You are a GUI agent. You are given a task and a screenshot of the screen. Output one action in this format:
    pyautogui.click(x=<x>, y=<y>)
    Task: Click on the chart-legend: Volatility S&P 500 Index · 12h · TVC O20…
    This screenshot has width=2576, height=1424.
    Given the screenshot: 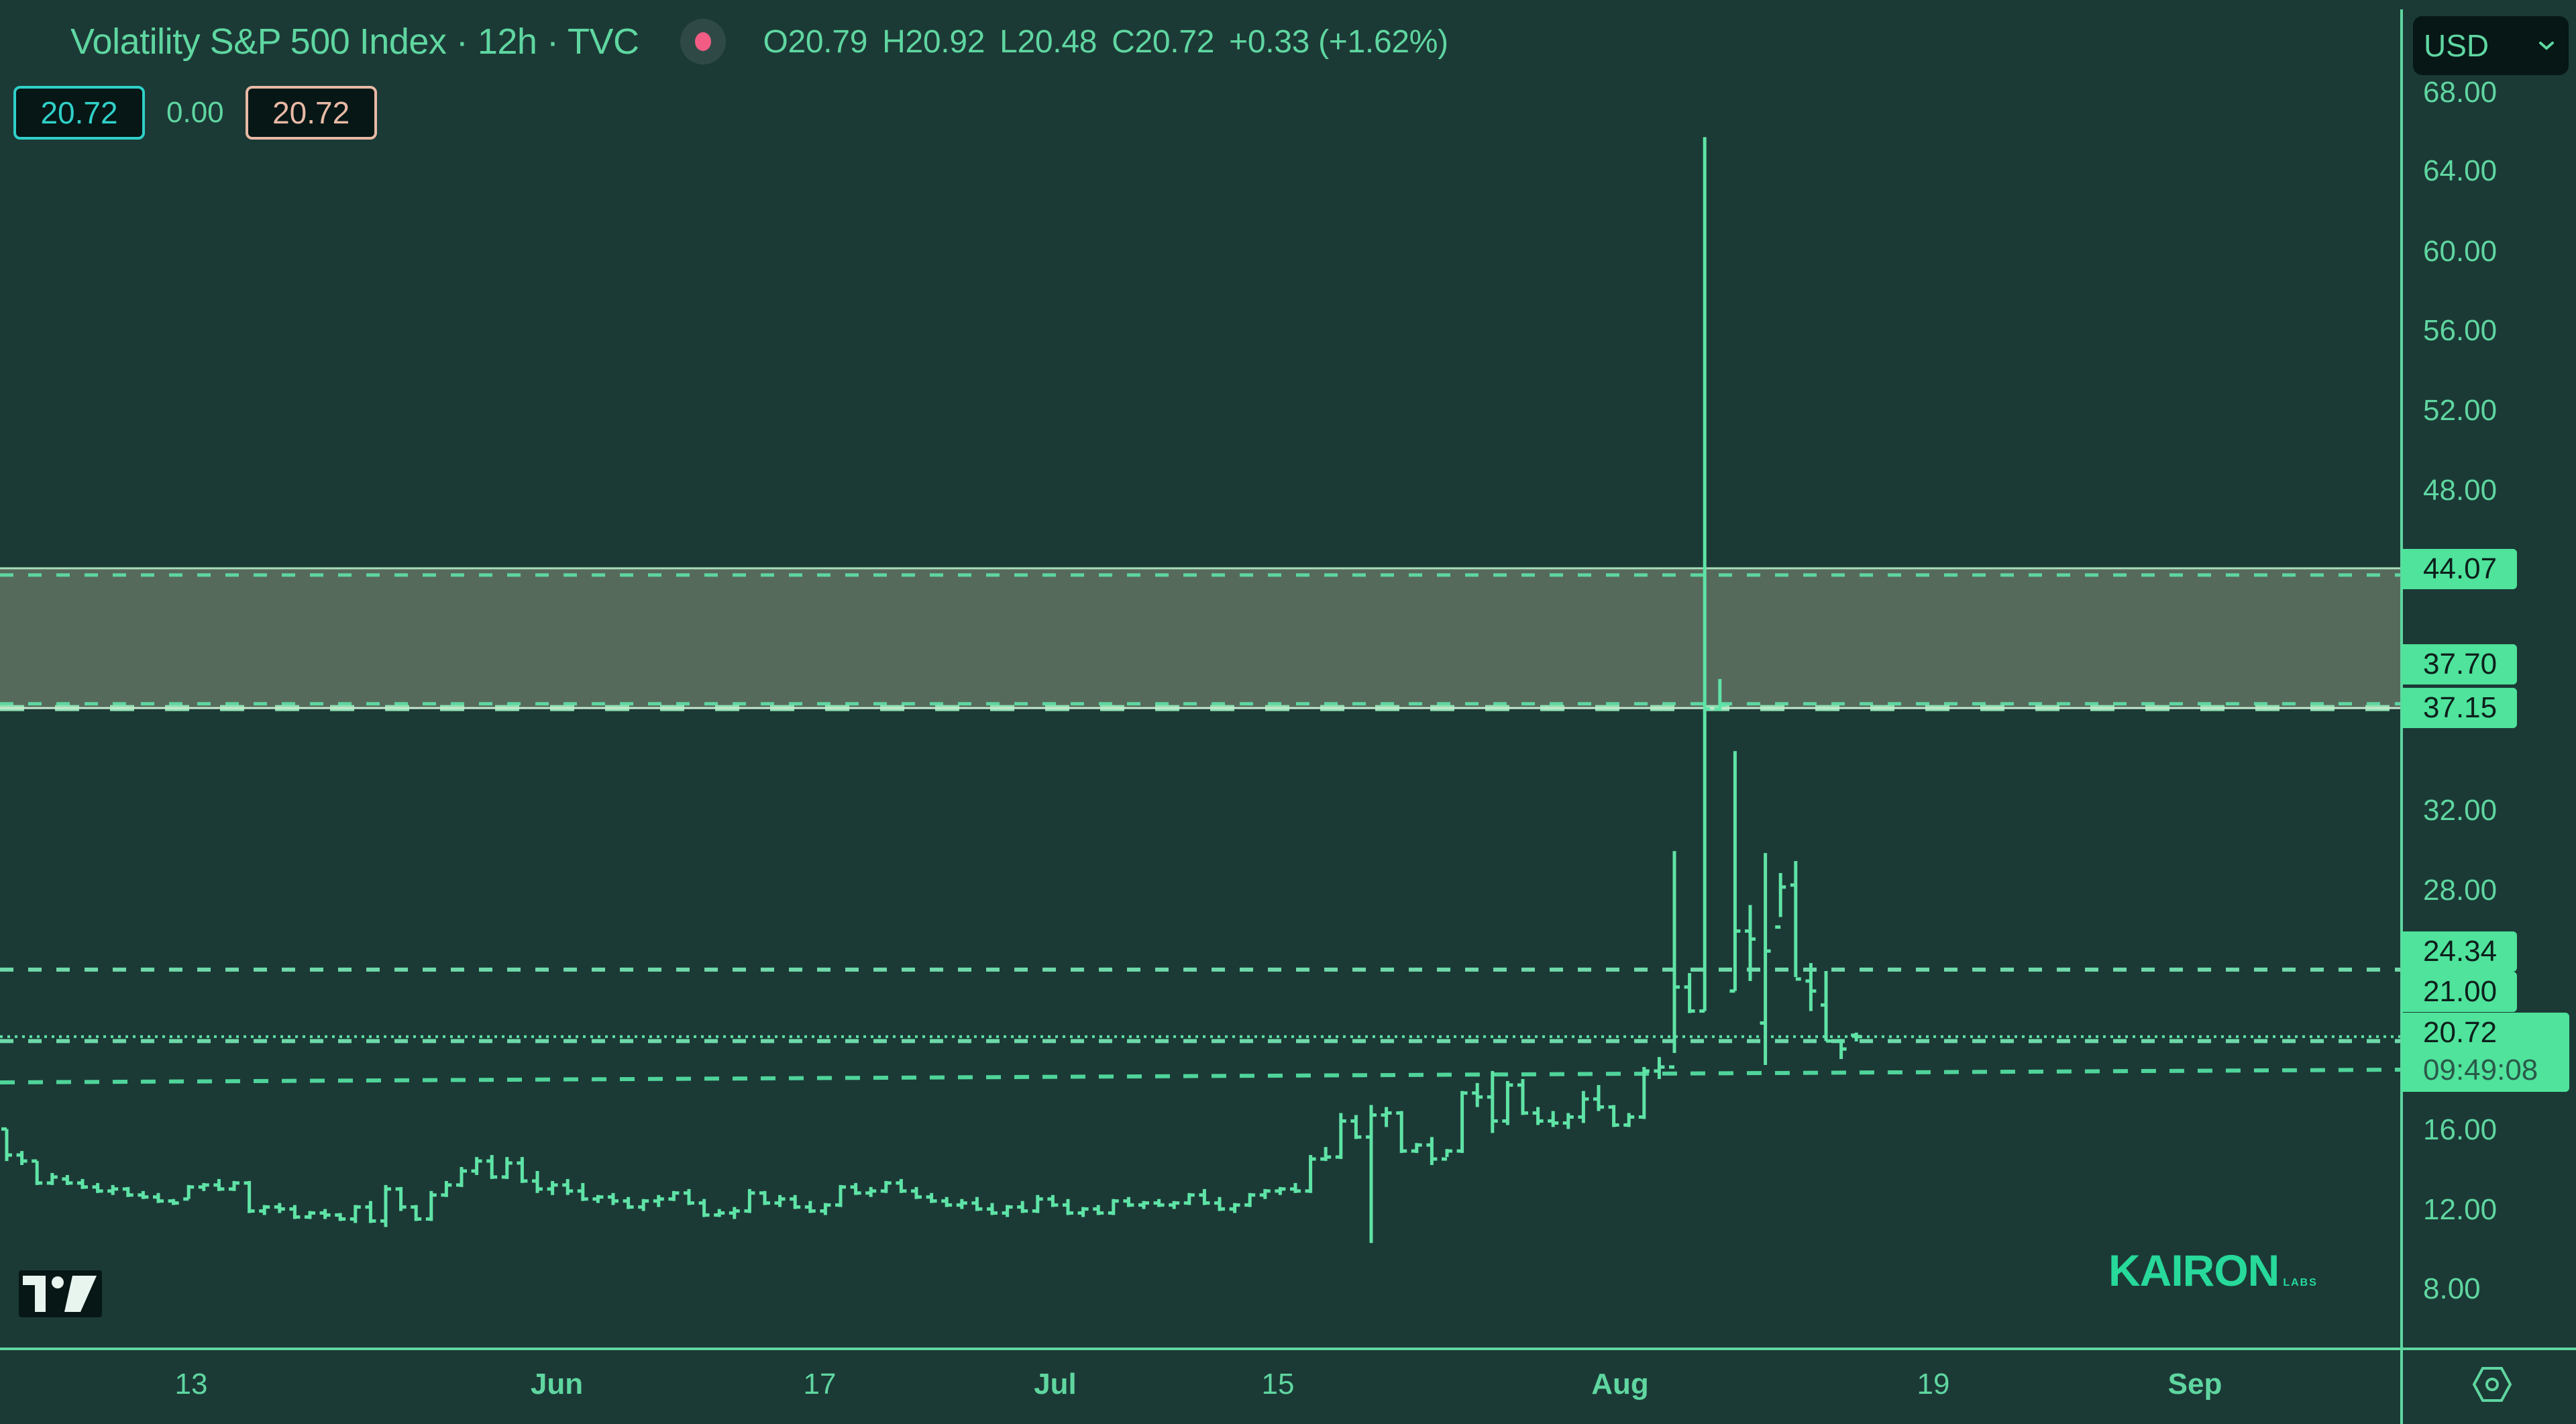 What is the action you would take?
    pyautogui.click(x=766, y=41)
    